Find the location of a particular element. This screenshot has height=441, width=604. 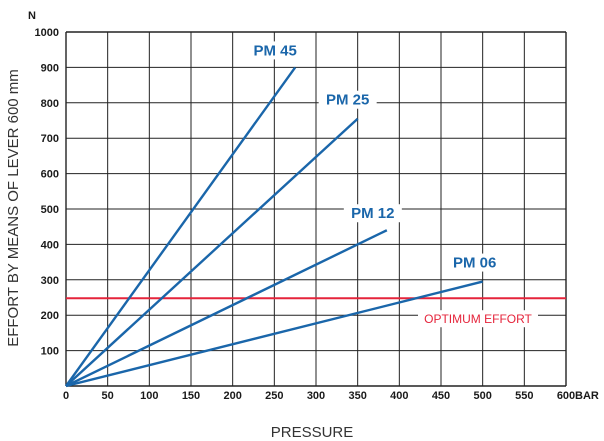

series-label: PM 06 is located at coordinates (474, 263).